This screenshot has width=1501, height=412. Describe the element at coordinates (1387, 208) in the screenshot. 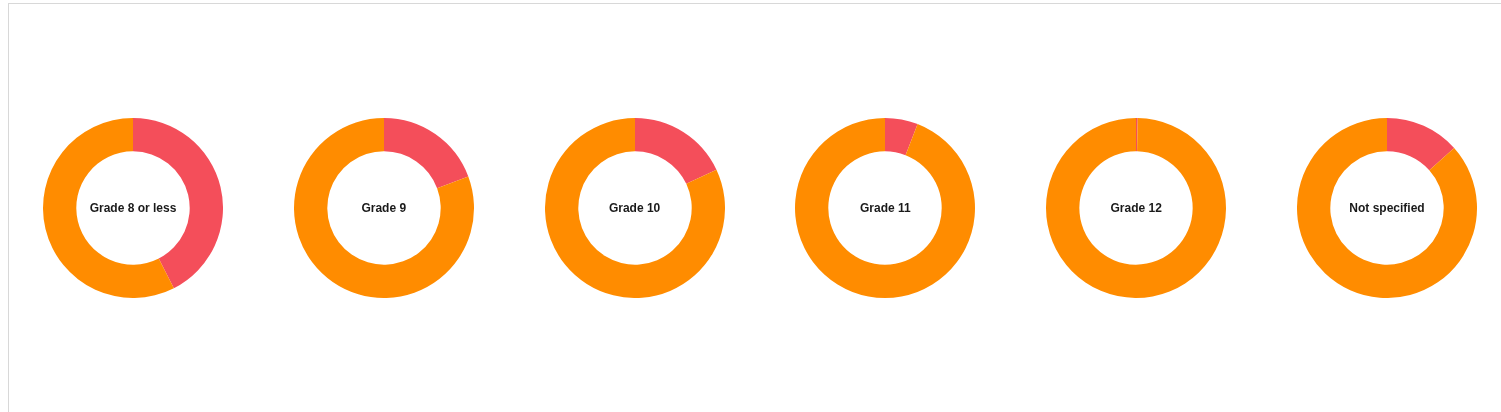

I see `text: Not specified` at that location.